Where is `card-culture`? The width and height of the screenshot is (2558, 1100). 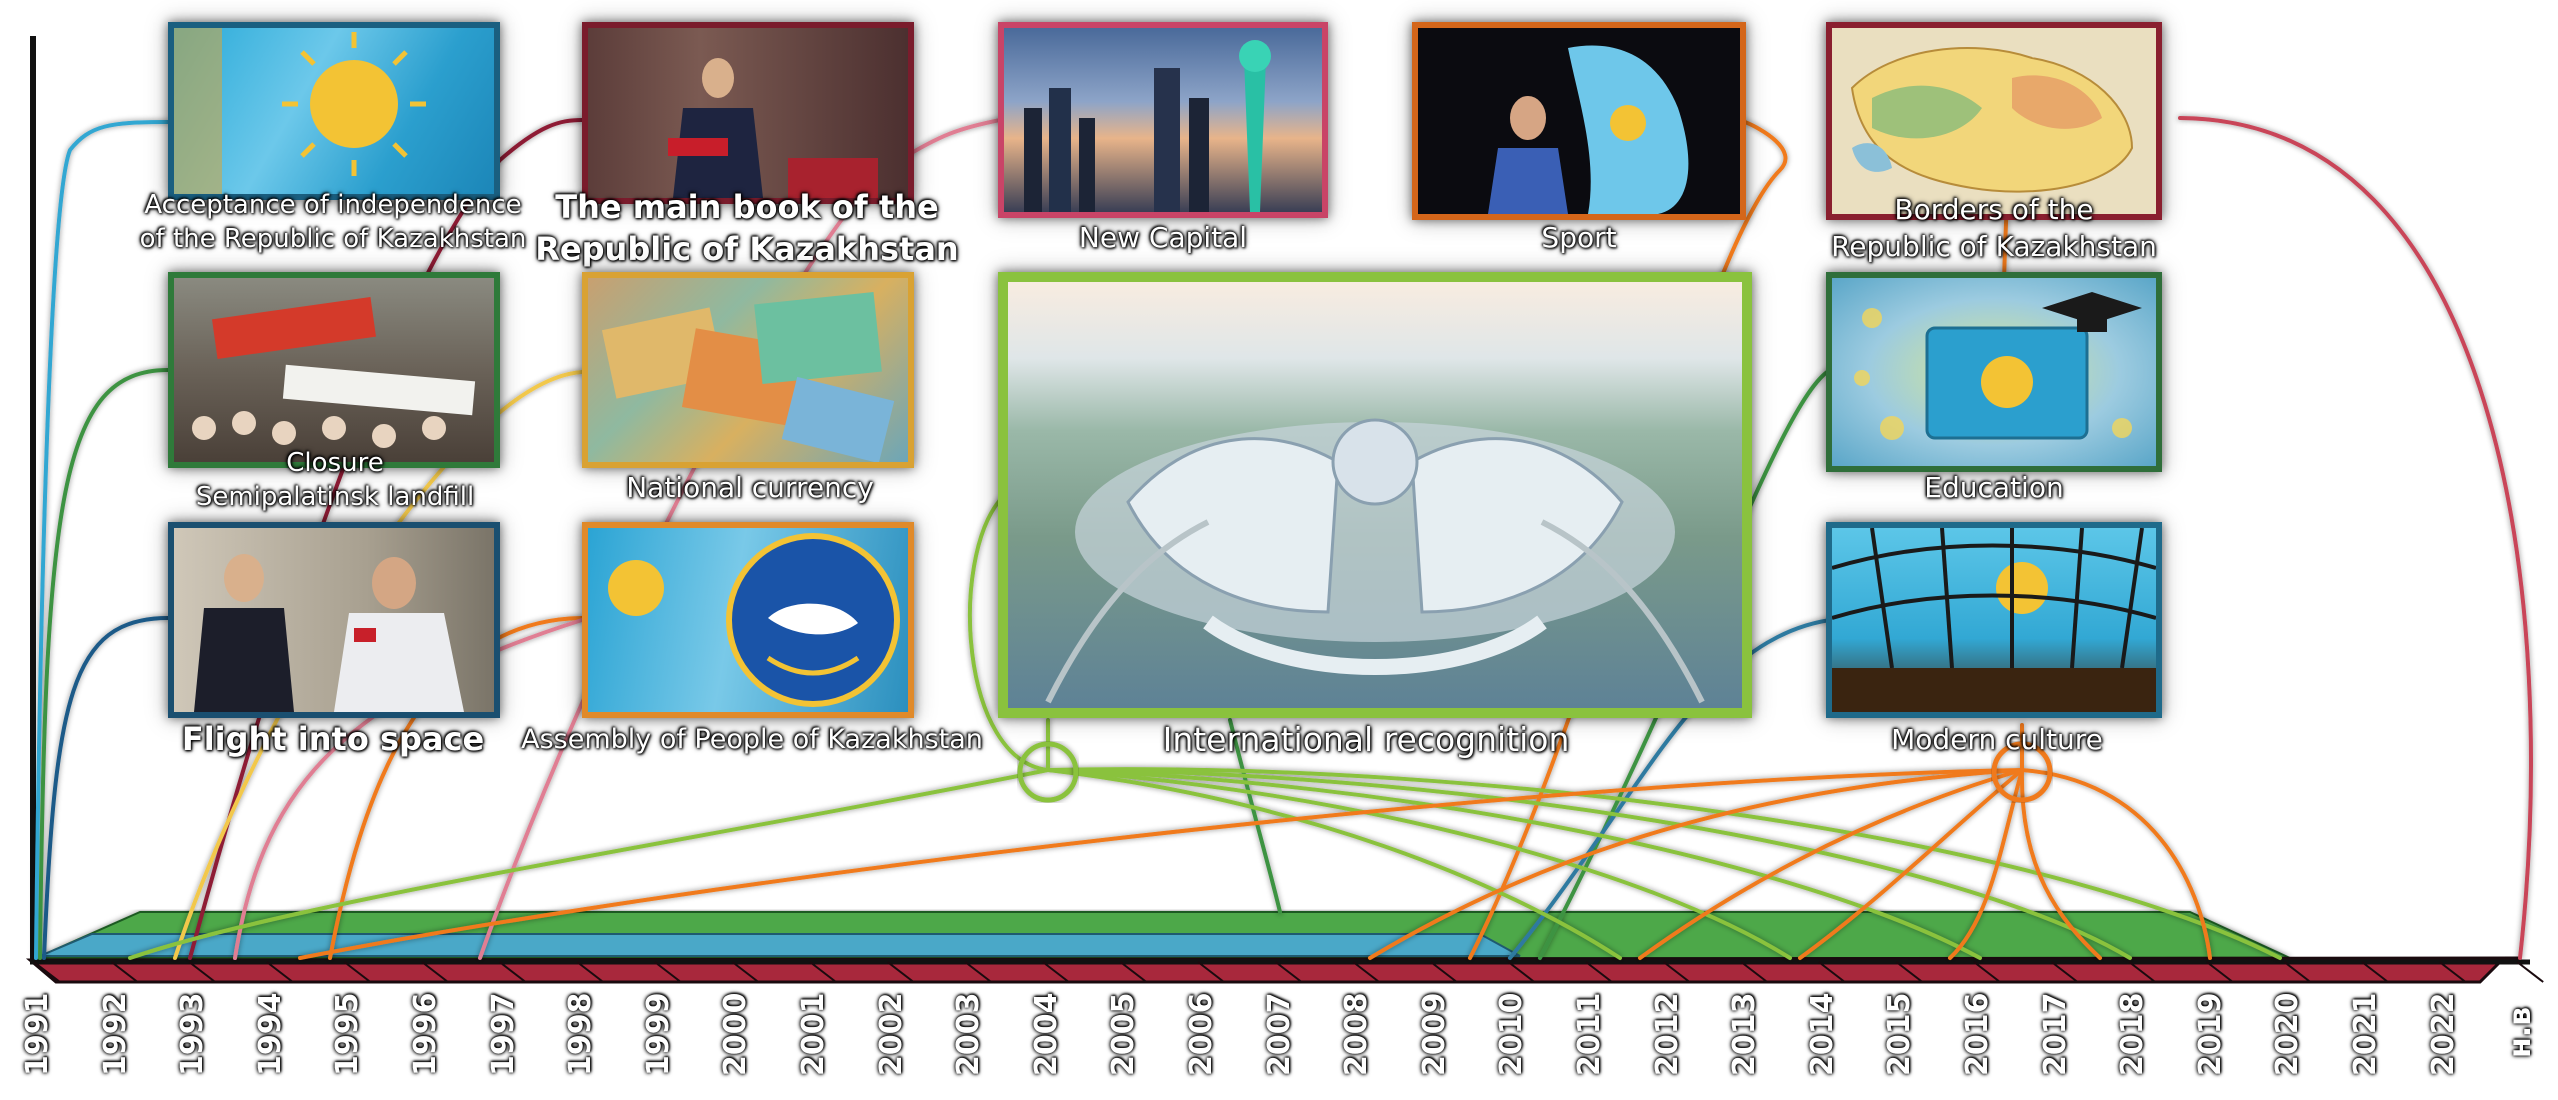 card-culture is located at coordinates (1994, 620).